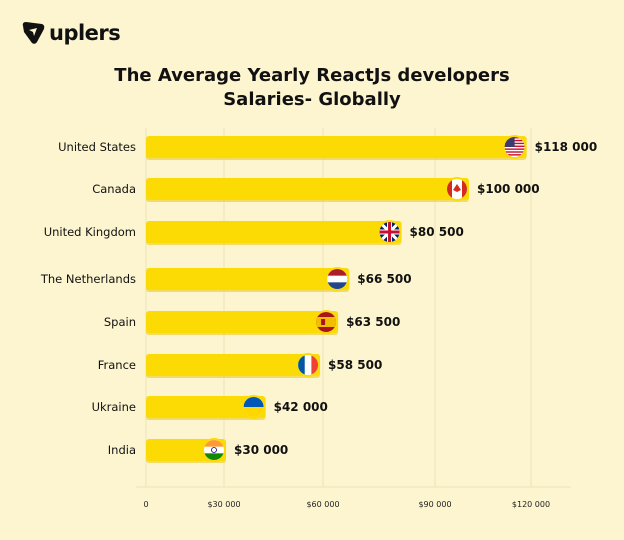  Describe the element at coordinates (114, 189) in the screenshot. I see `category-label: Canada` at that location.